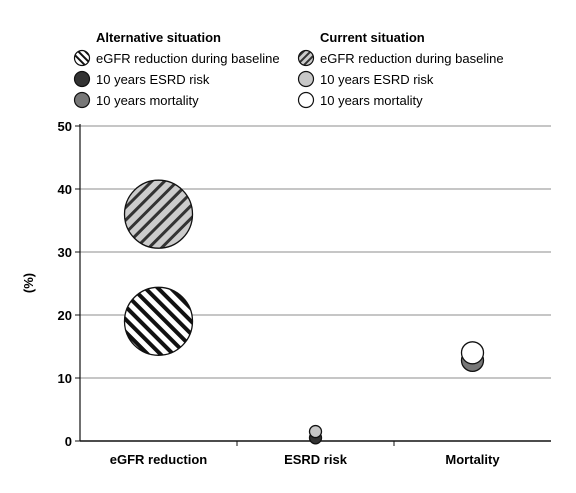 Image resolution: width=576 pixels, height=493 pixels. What do you see at coordinates (316, 459) in the screenshot?
I see `x-category-label-esrd-risk: ESRD risk` at bounding box center [316, 459].